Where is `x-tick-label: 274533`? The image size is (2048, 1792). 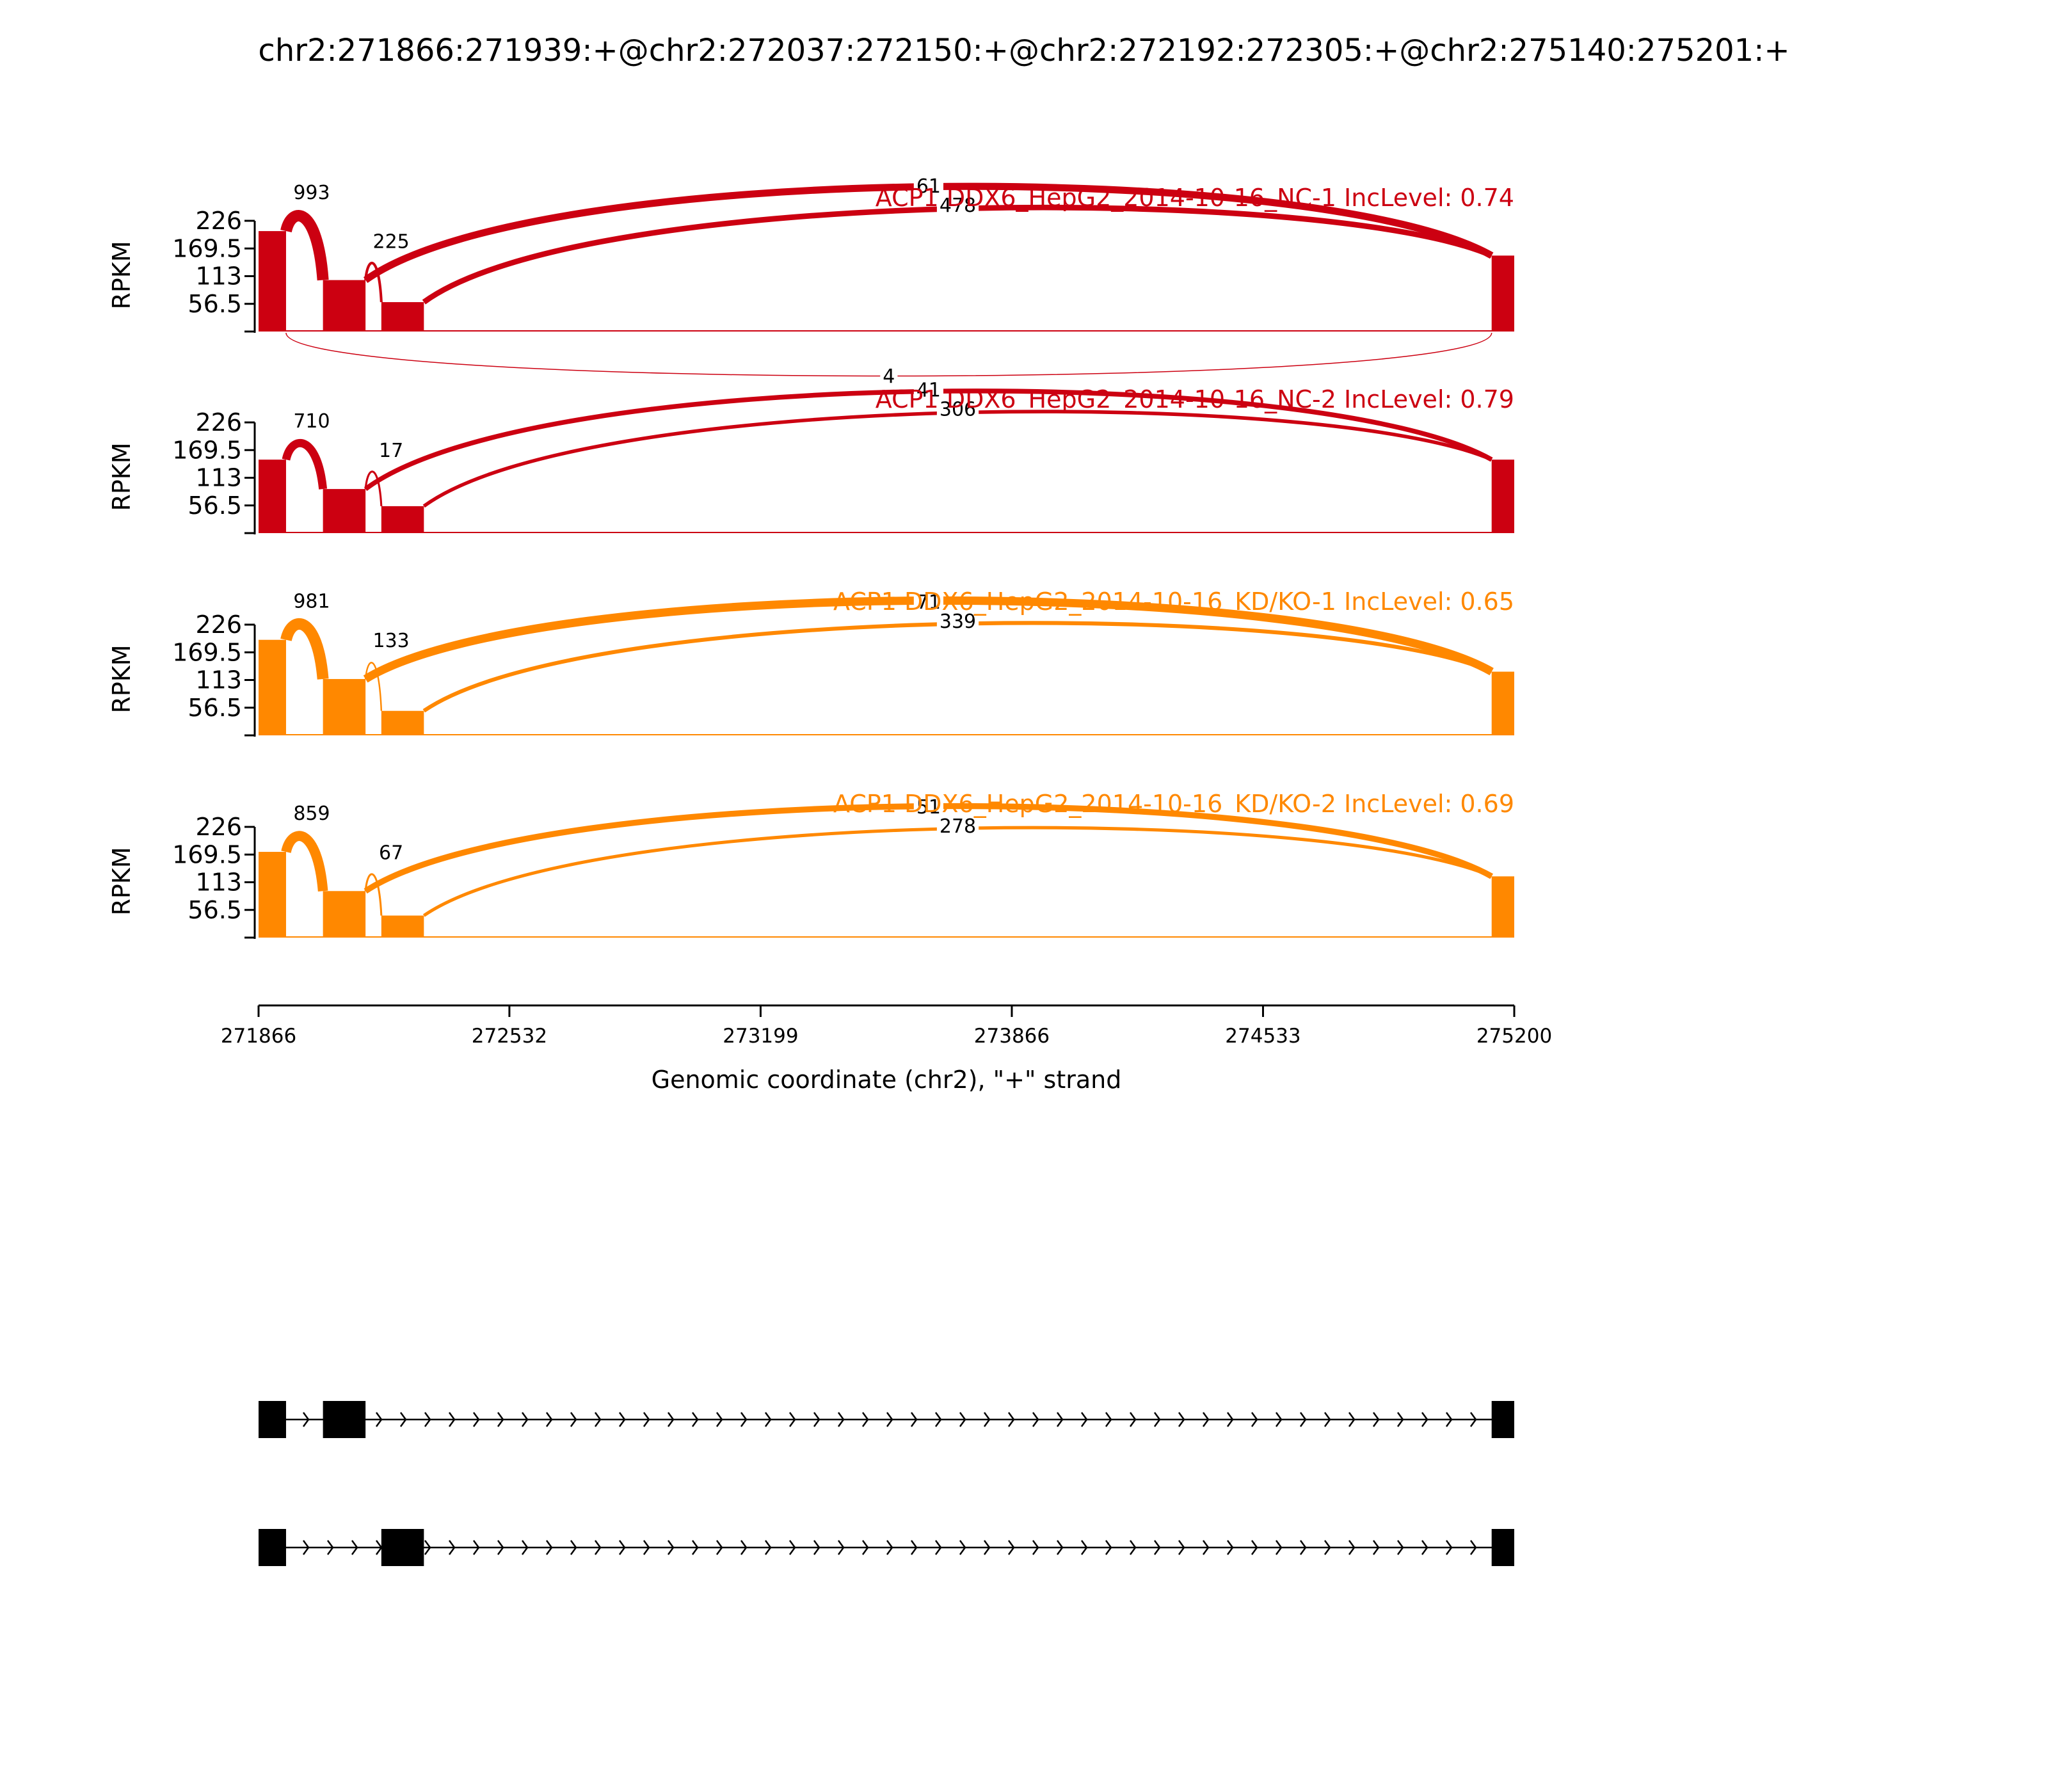 x-tick-label: 274533 is located at coordinates (1262, 1036).